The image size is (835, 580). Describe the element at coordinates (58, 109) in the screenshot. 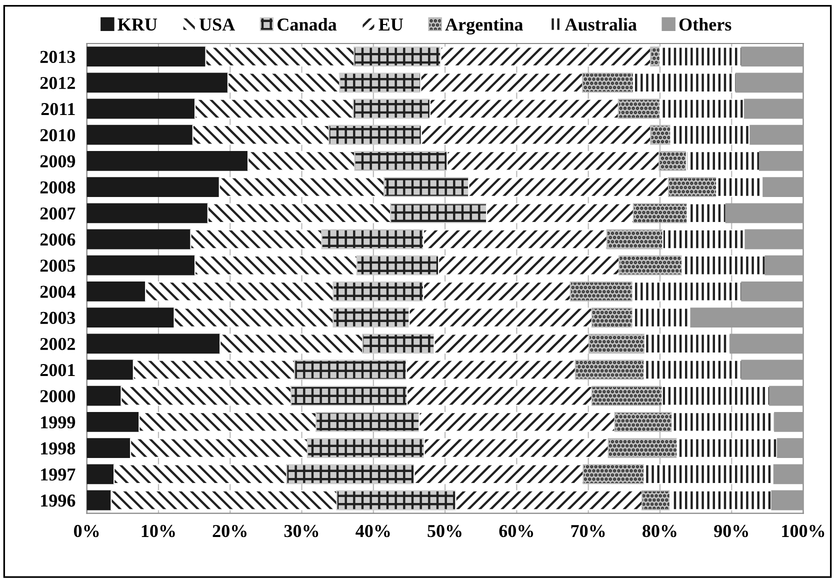

I see `y-tick-label: 2011` at that location.